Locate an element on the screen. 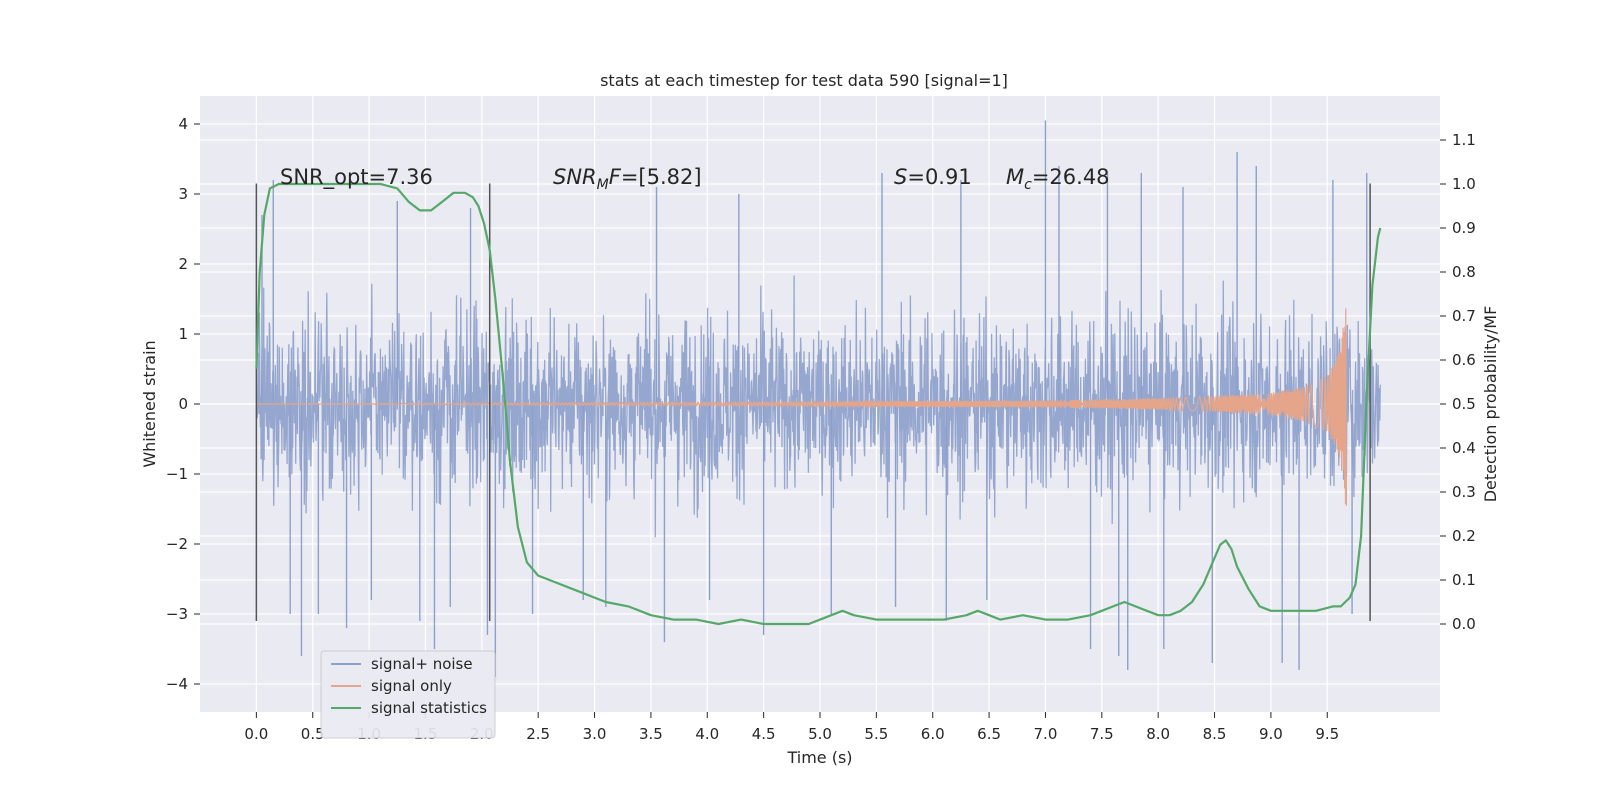 Image resolution: width=1600 pixels, height=800 pixels. right-y-tick-label: 0.3 is located at coordinates (1464, 492).